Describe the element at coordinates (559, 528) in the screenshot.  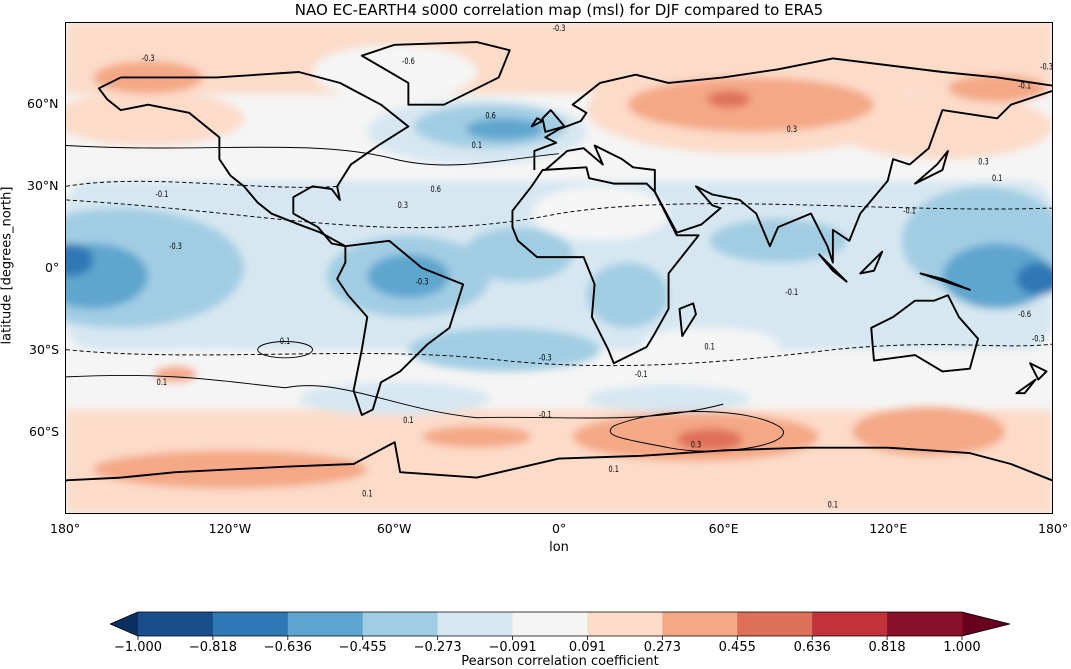
I see `x-tick-label: 0°` at that location.